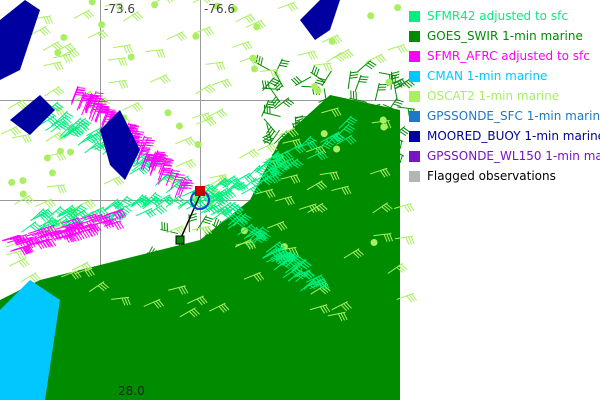  What do you see at coordinates (504, 56) in the screenshot?
I see `legend-item: SFMR_AFRC adjusted to sfc` at bounding box center [504, 56].